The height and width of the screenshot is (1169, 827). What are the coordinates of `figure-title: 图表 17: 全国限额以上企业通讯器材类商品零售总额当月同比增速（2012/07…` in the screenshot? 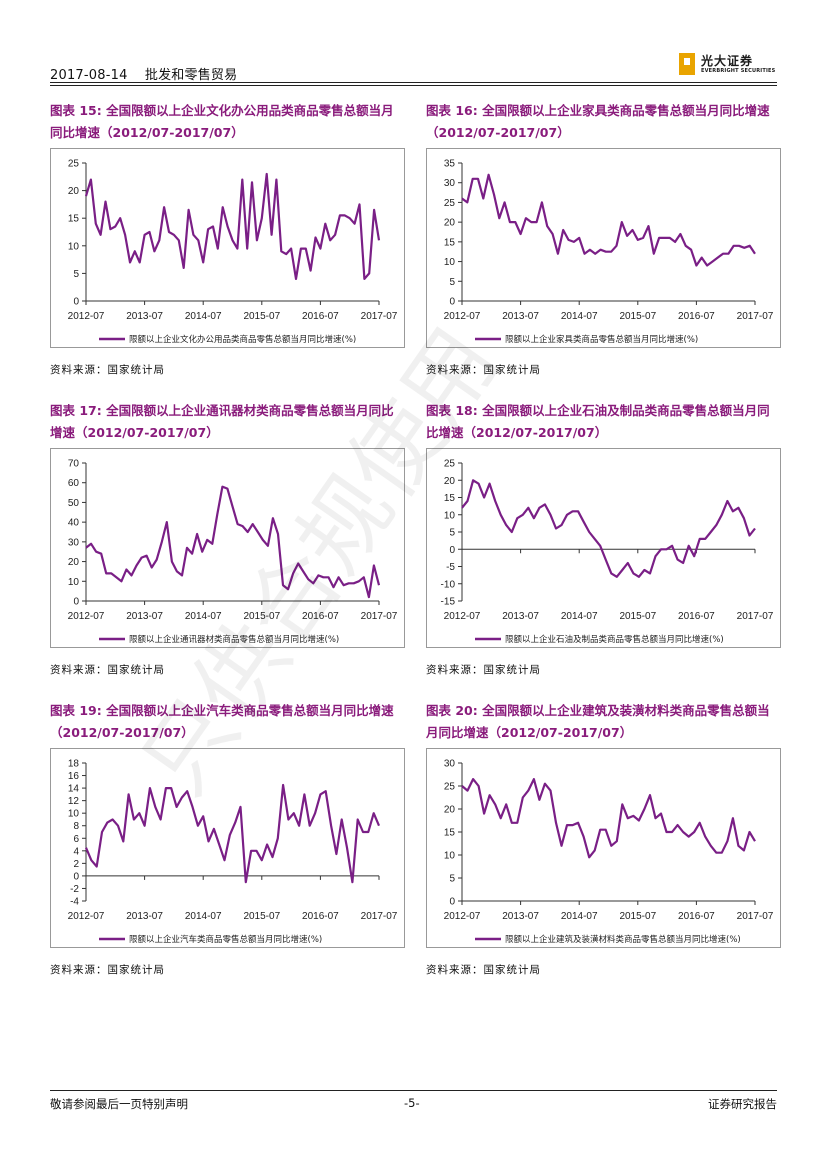 It's located at (222, 421).